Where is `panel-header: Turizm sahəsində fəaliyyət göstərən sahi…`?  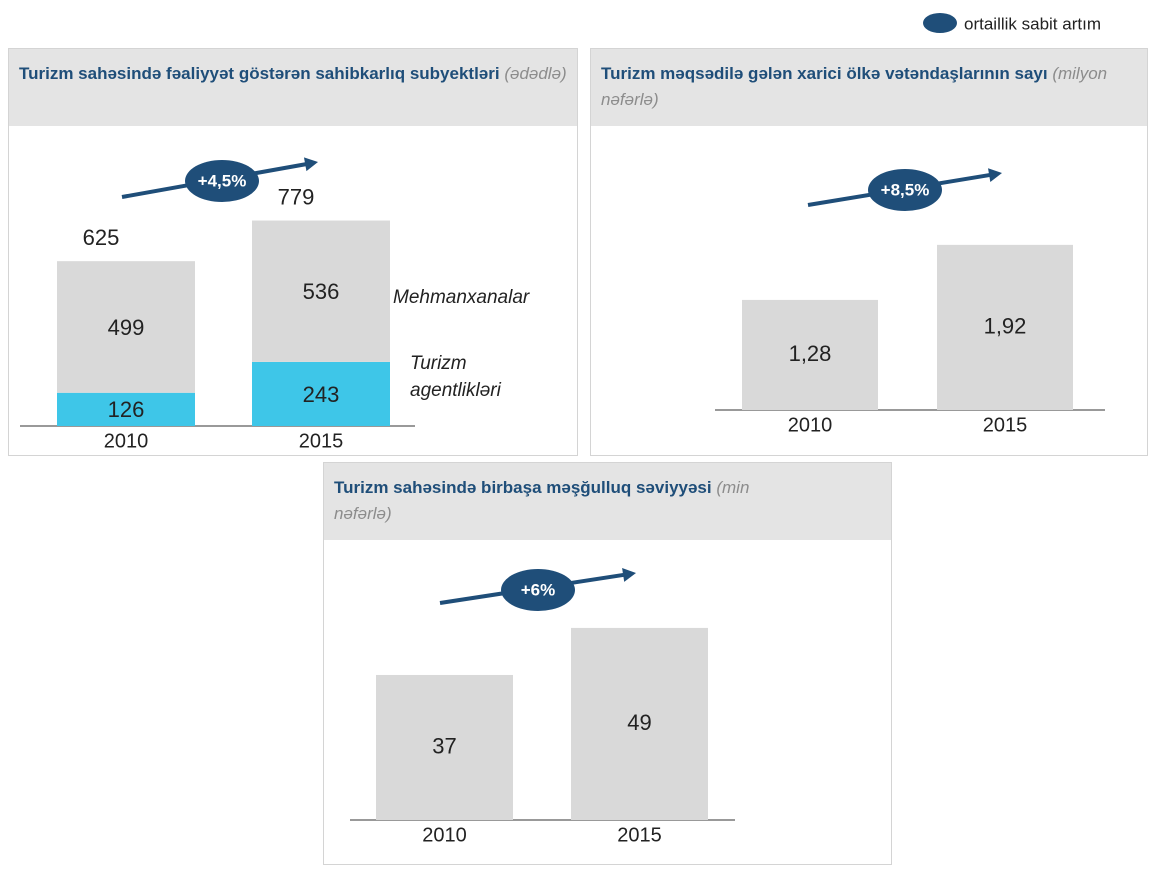
panel-header: Turizm sahəsində fəaliyyət göstərən sahi… is located at coordinates (293, 87).